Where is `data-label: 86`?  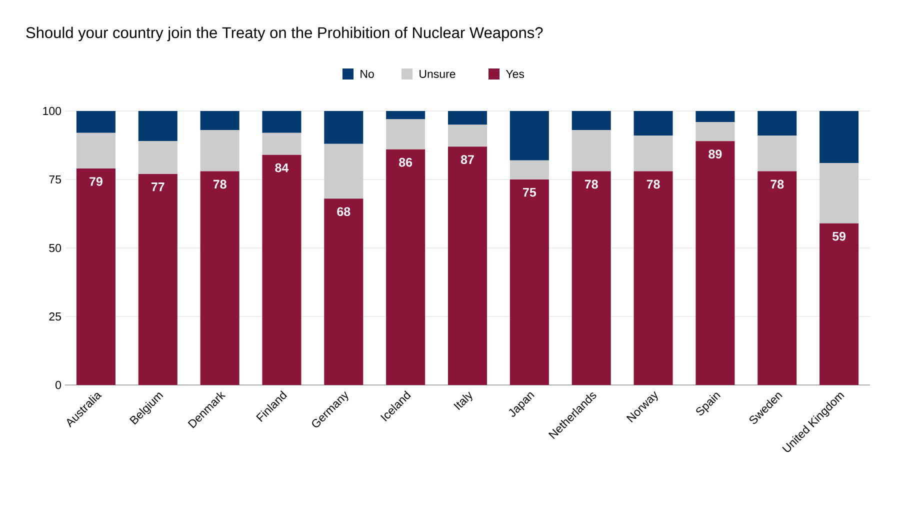
data-label: 86 is located at coordinates (405, 162).